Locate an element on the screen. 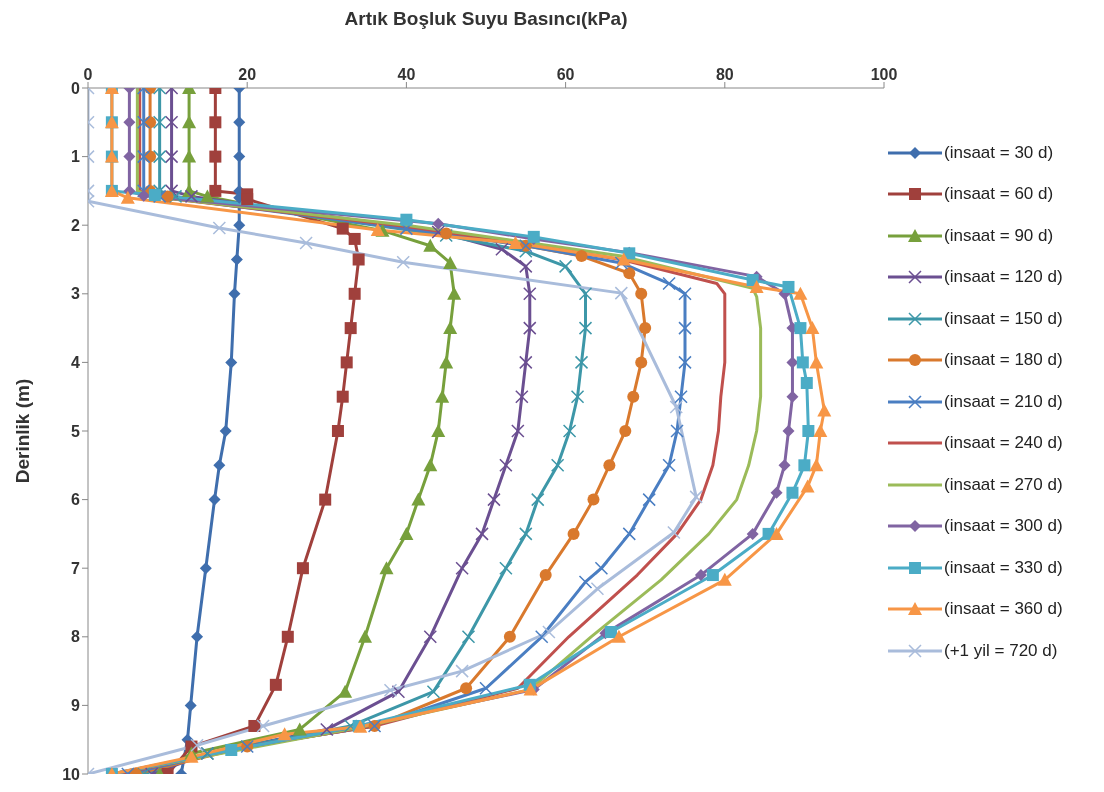 The image size is (1104, 792). legend-label: (insaat = 270 d) is located at coordinates (1003, 484).